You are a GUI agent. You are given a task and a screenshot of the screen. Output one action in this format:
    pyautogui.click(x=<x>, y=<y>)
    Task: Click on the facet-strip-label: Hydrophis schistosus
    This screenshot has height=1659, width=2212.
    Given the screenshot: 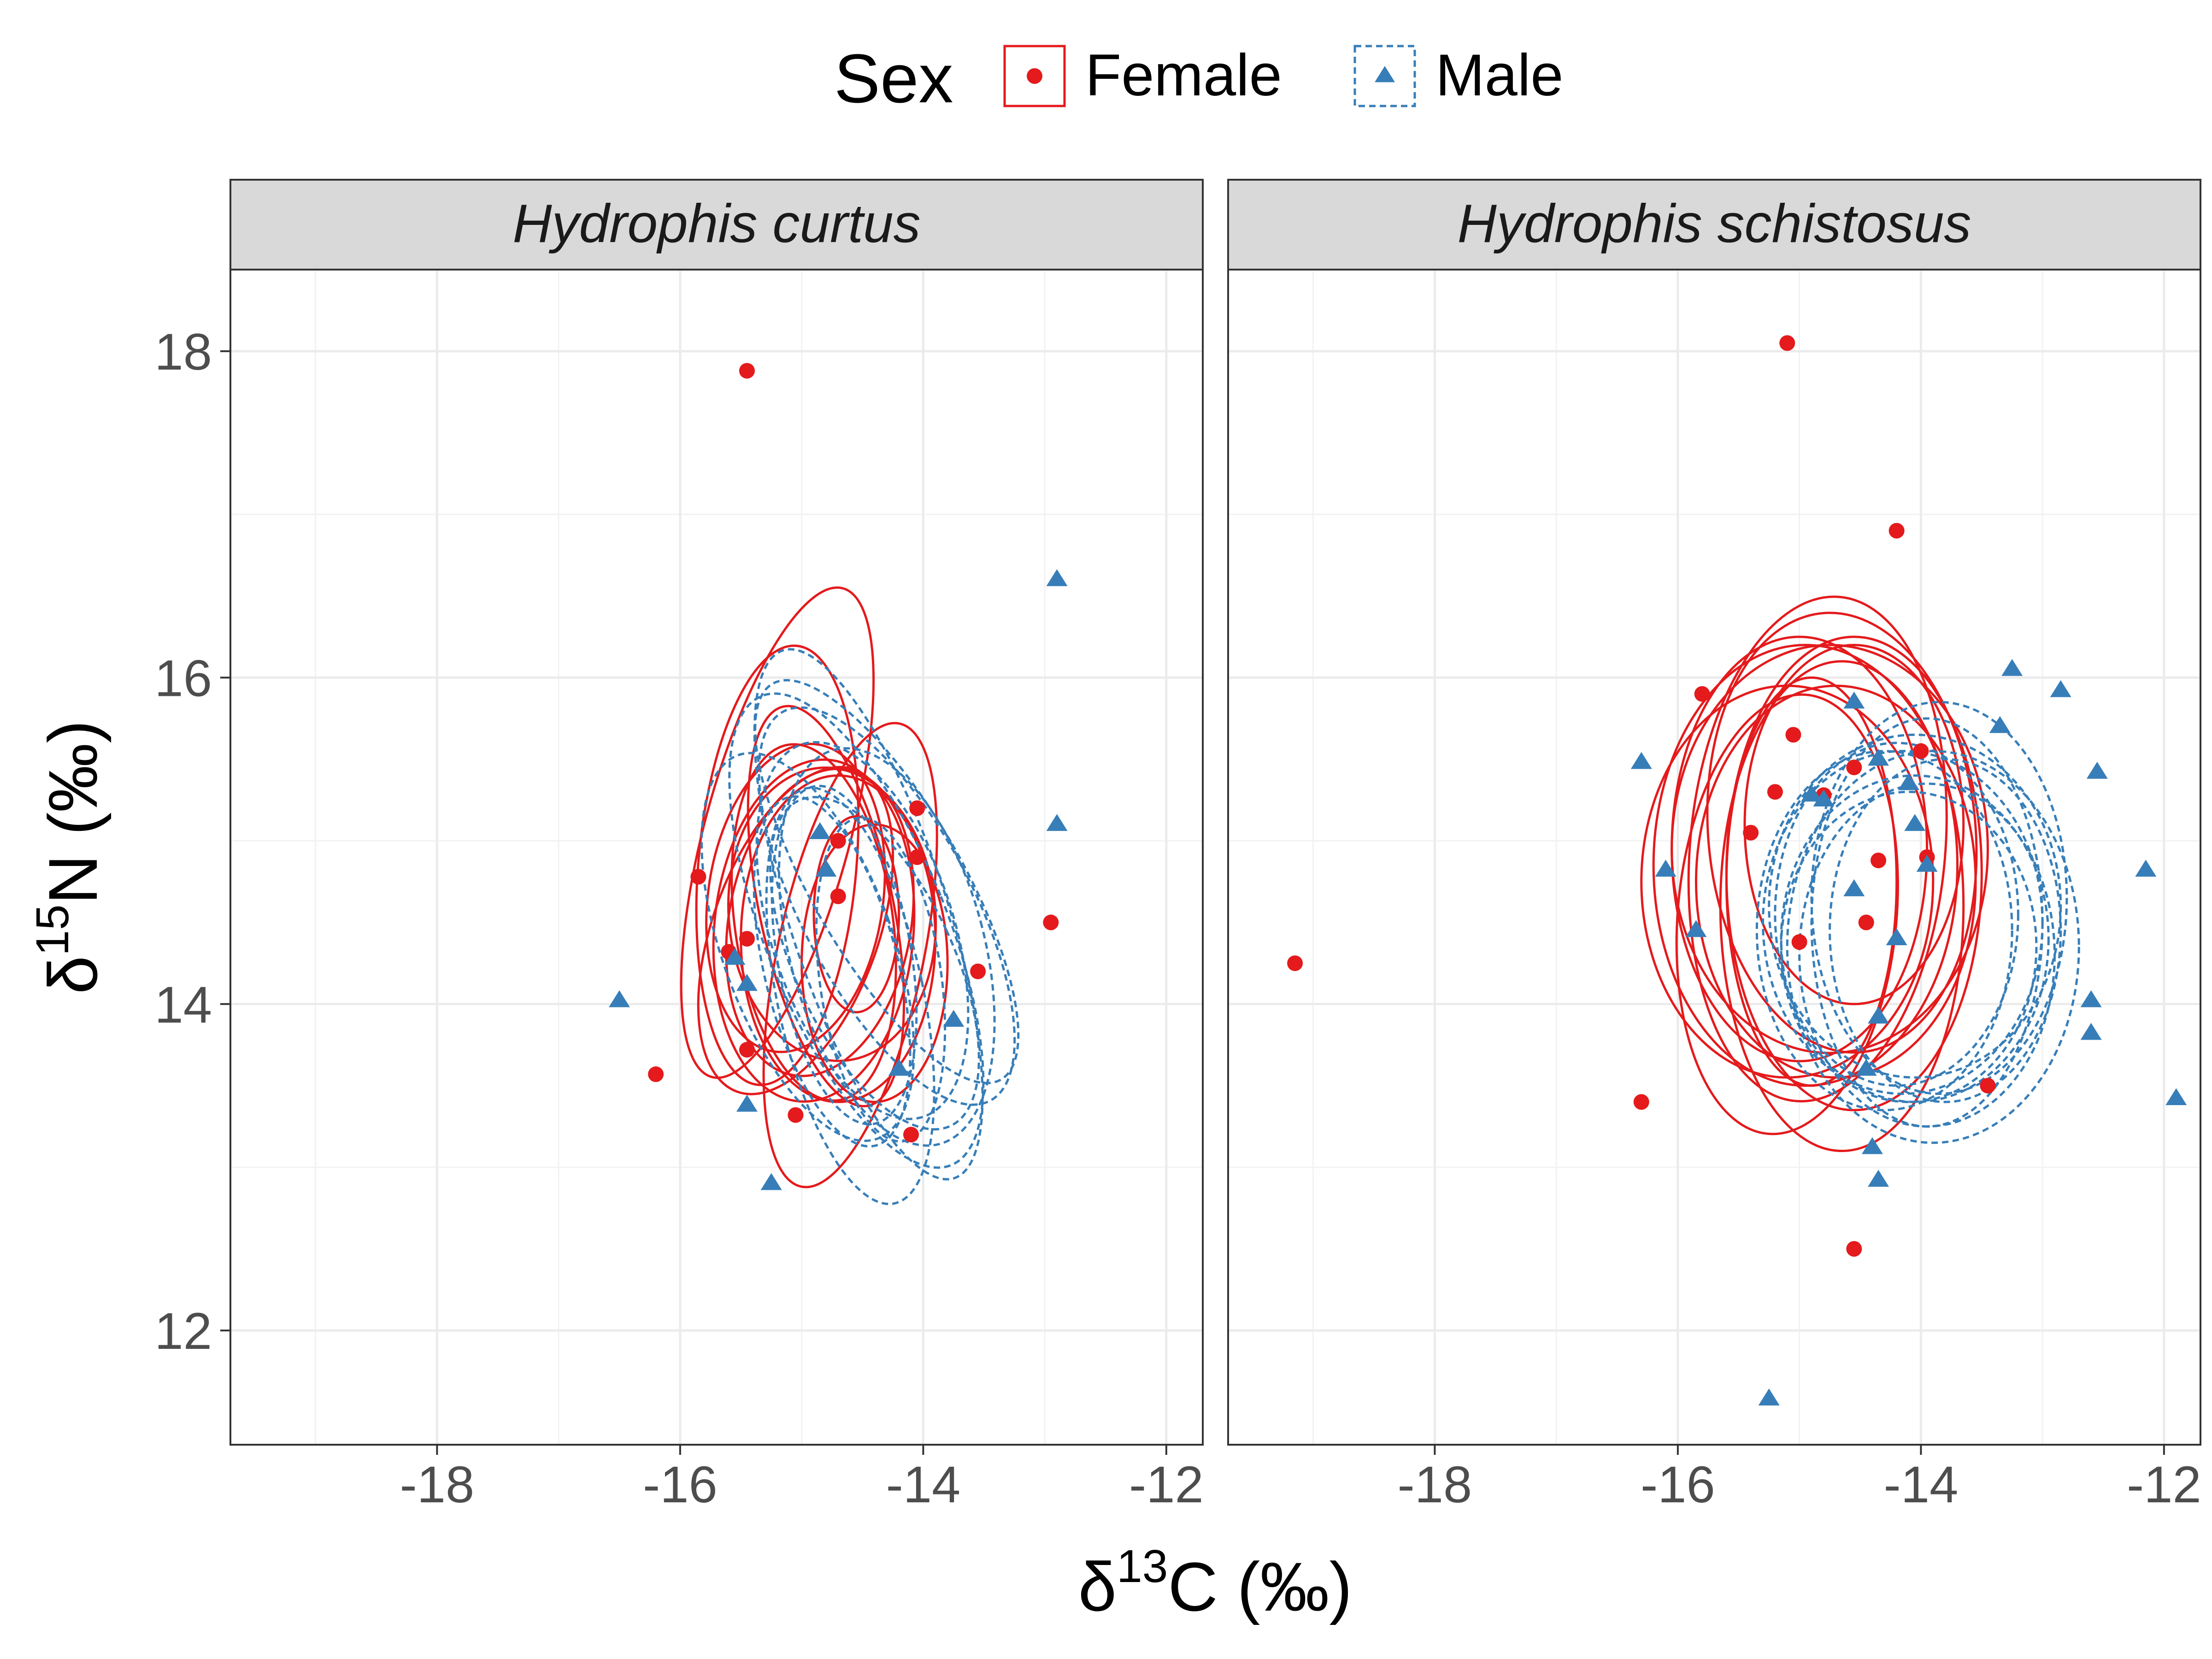 What is the action you would take?
    pyautogui.click(x=1714, y=224)
    